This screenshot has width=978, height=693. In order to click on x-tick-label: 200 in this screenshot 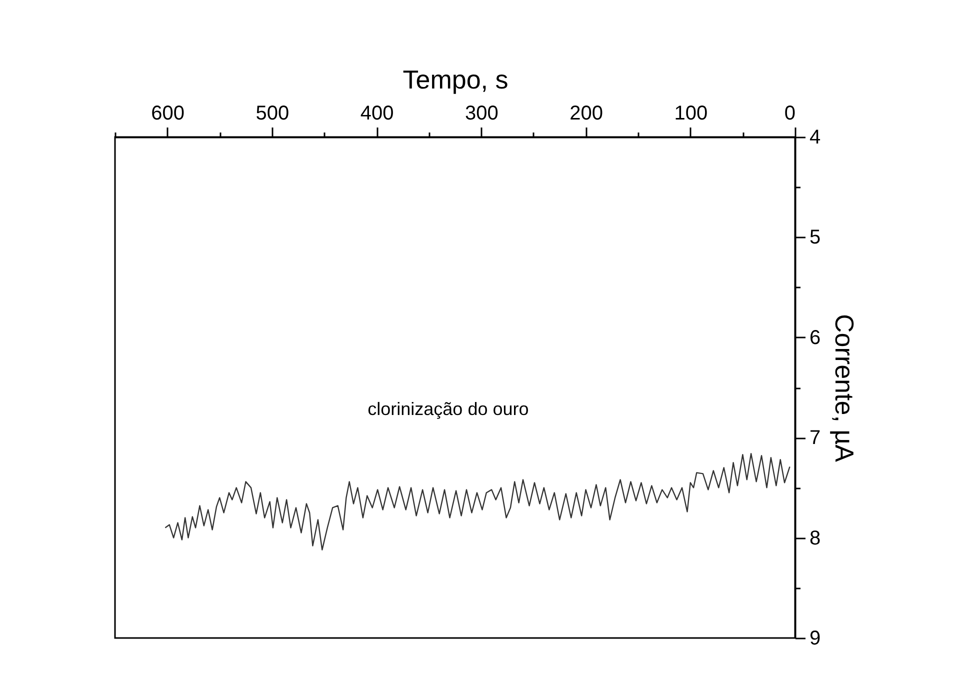, I will do `click(586, 113)`.